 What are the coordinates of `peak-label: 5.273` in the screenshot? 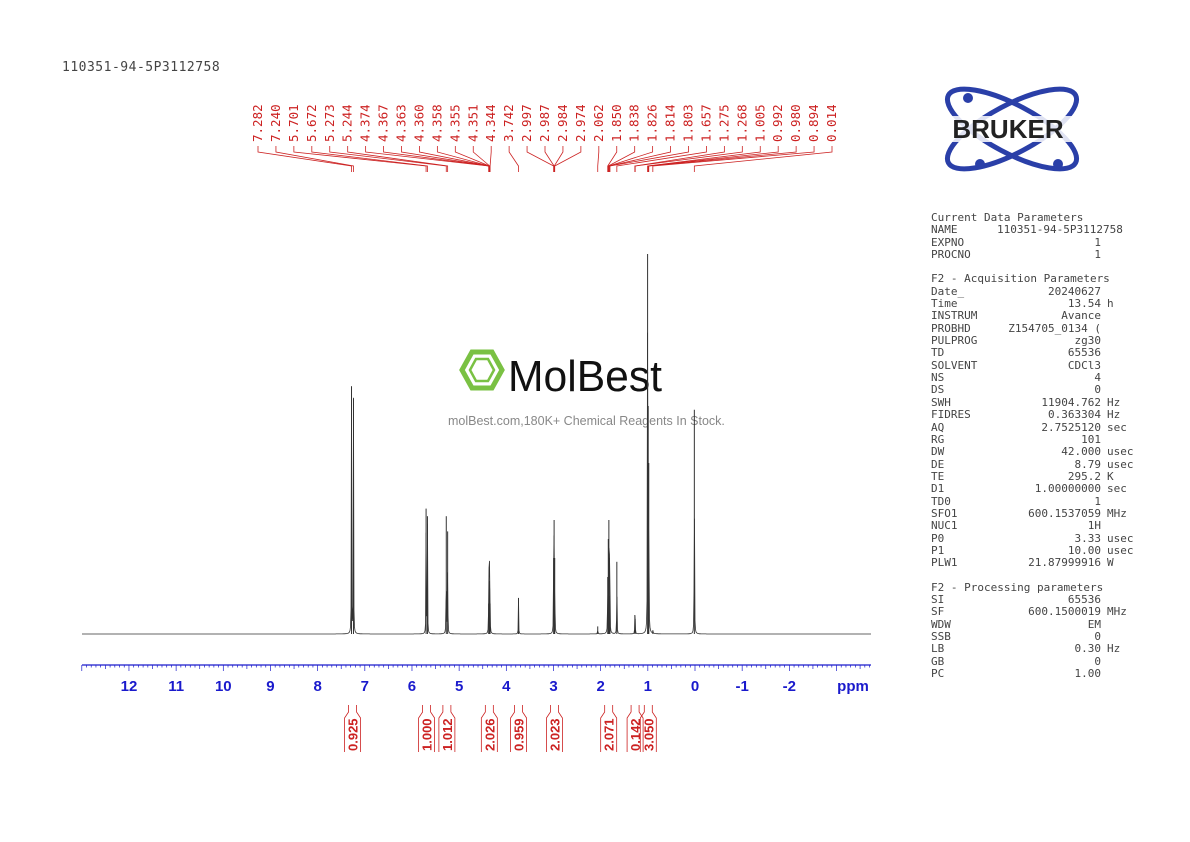 It's located at (329, 123).